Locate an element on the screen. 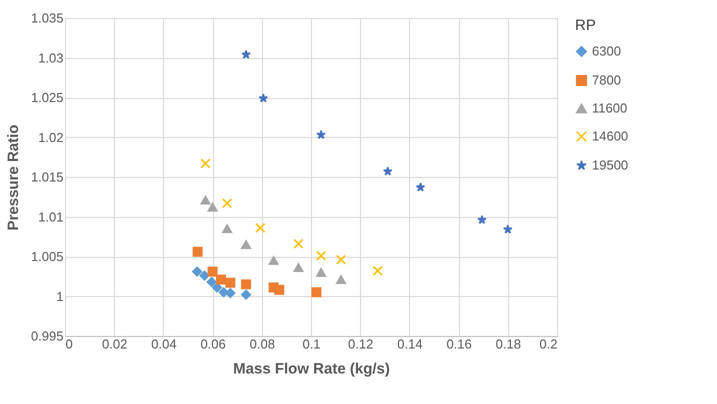 This screenshot has height=404, width=717. y-tick-label: 1.015 is located at coordinates (47, 177).